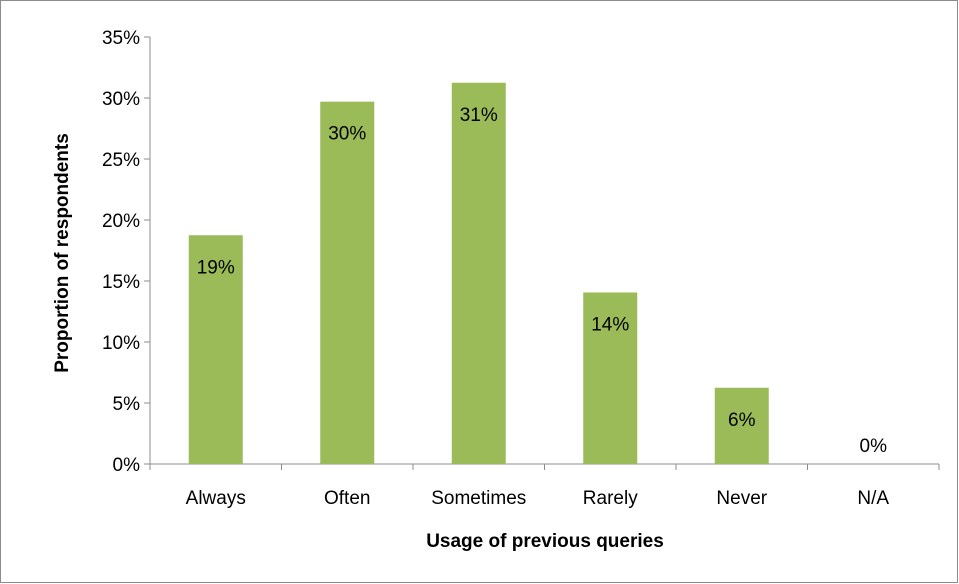 The image size is (959, 584). What do you see at coordinates (127, 465) in the screenshot?
I see `y-tick-label: 0%` at bounding box center [127, 465].